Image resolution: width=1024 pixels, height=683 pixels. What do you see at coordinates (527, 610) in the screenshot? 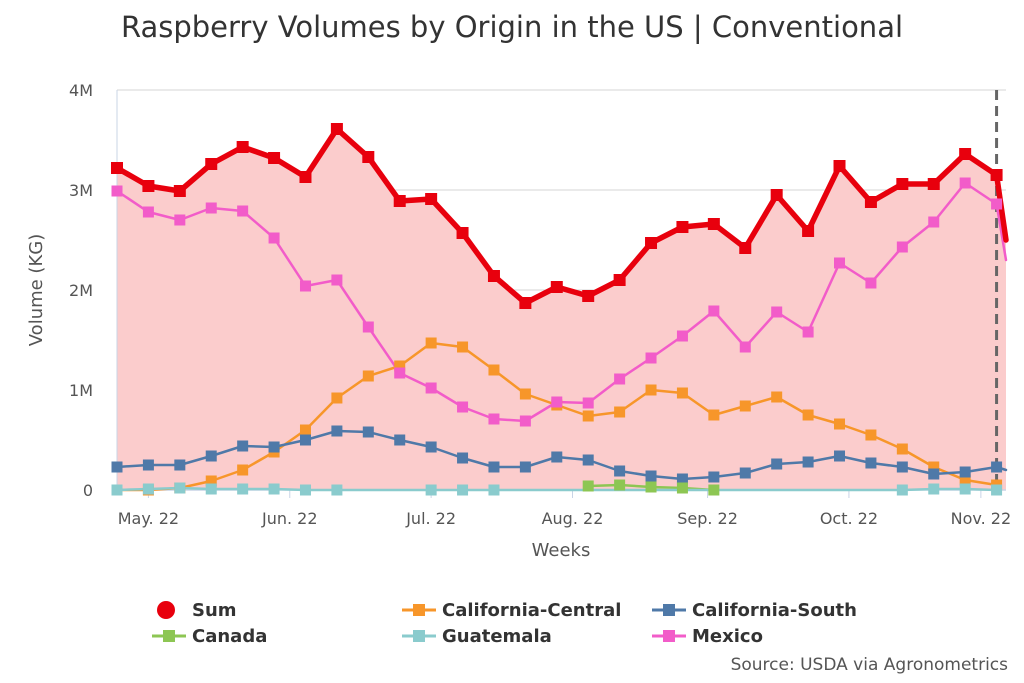
I see `legend-item-california-central: California-Central` at bounding box center [527, 610].